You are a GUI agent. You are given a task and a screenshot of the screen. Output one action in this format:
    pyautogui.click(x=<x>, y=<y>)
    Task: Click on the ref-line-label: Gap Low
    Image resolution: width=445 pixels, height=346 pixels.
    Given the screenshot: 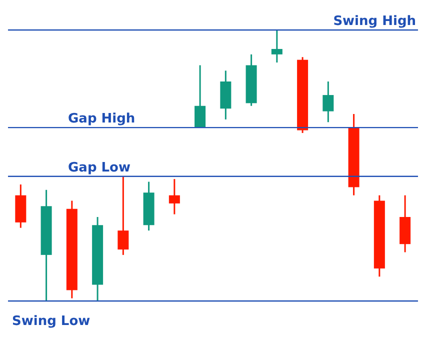 What is the action you would take?
    pyautogui.click(x=99, y=168)
    